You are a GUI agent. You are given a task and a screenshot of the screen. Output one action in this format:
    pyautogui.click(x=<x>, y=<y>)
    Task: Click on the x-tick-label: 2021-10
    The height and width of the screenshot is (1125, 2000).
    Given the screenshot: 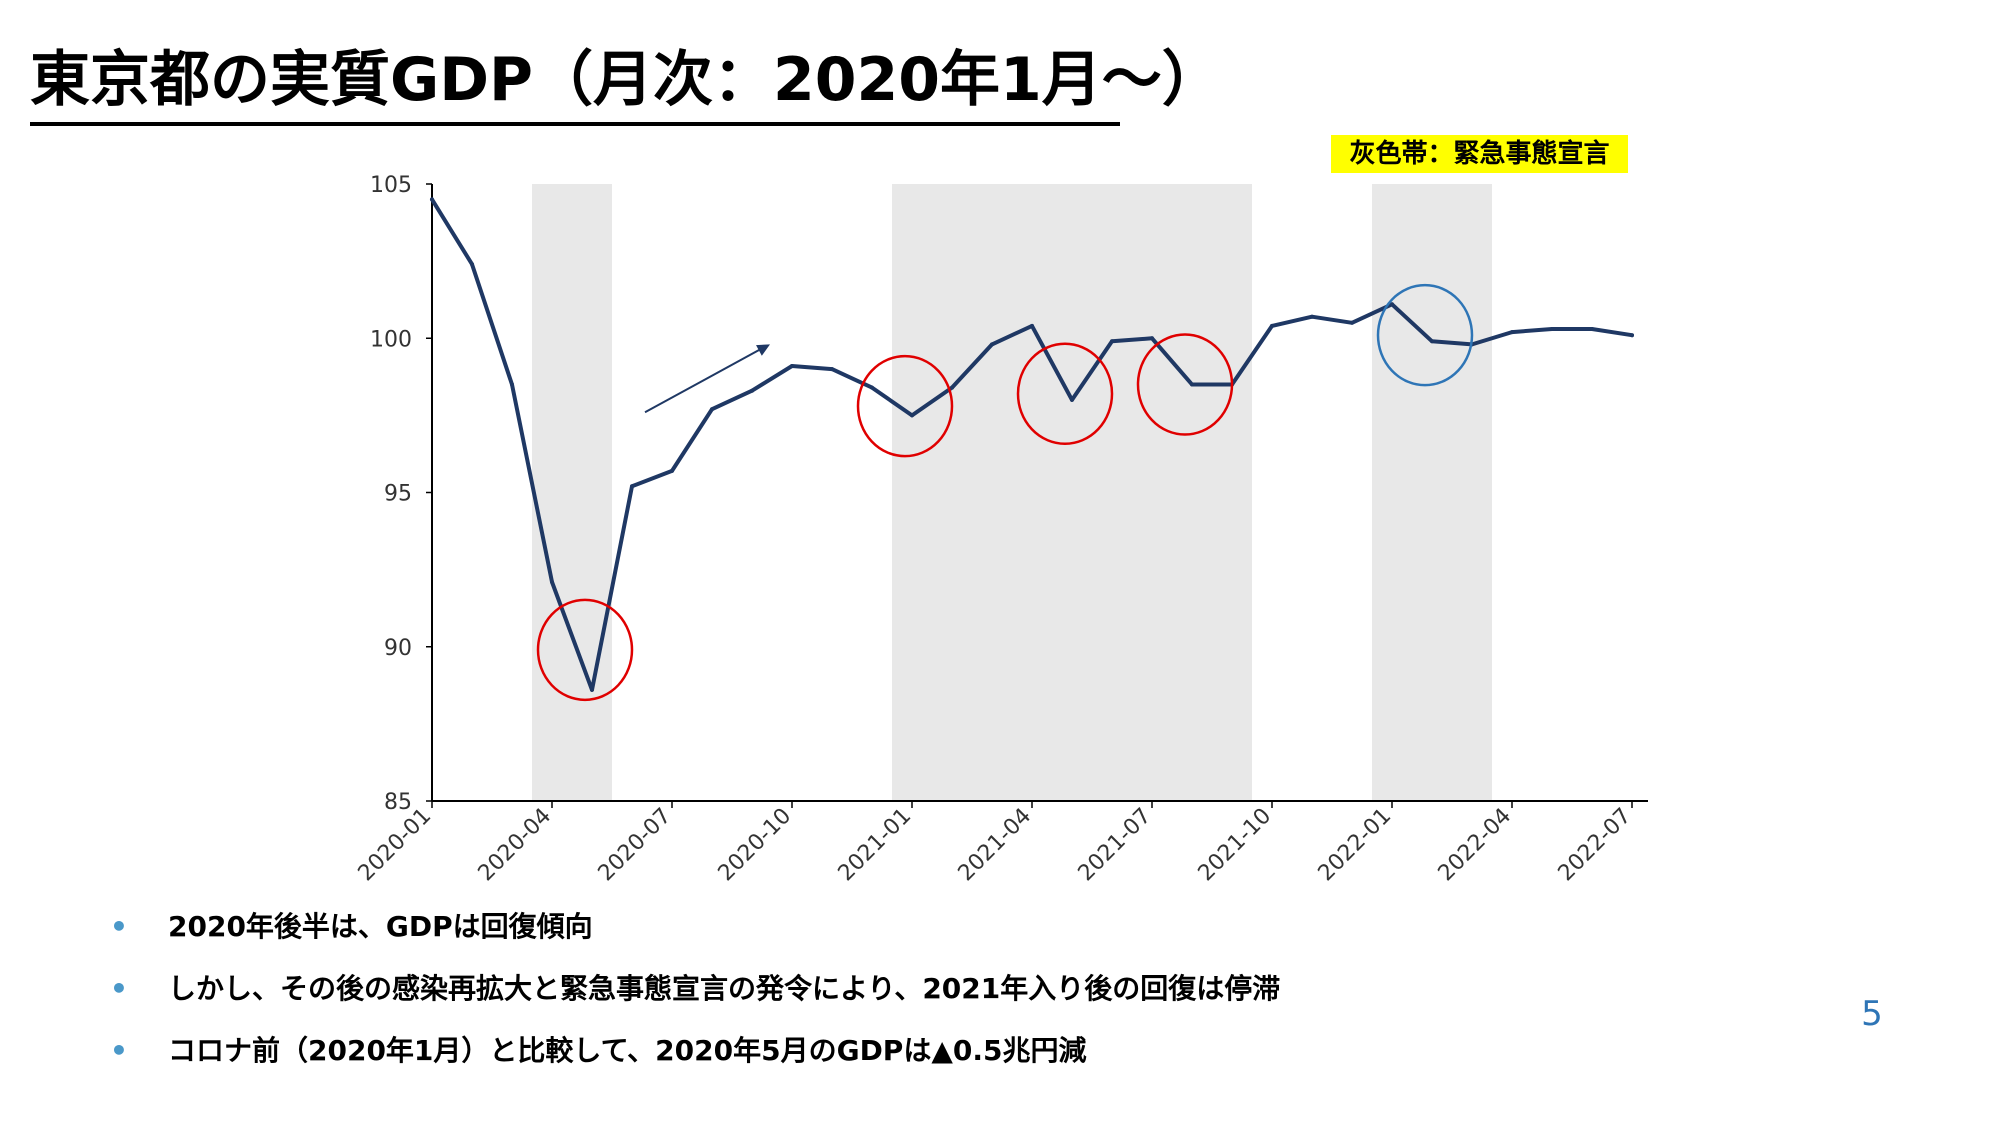 What is the action you would take?
    pyautogui.click(x=1235, y=845)
    